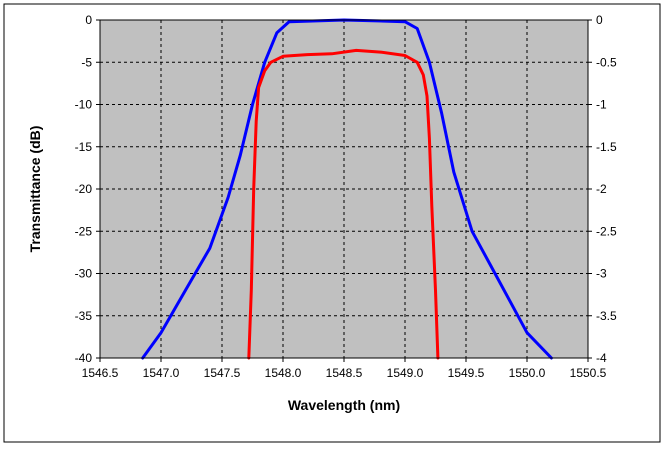 The width and height of the screenshot is (666, 449). Describe the element at coordinates (88, 20) in the screenshot. I see `y-tick-label: 0` at that location.